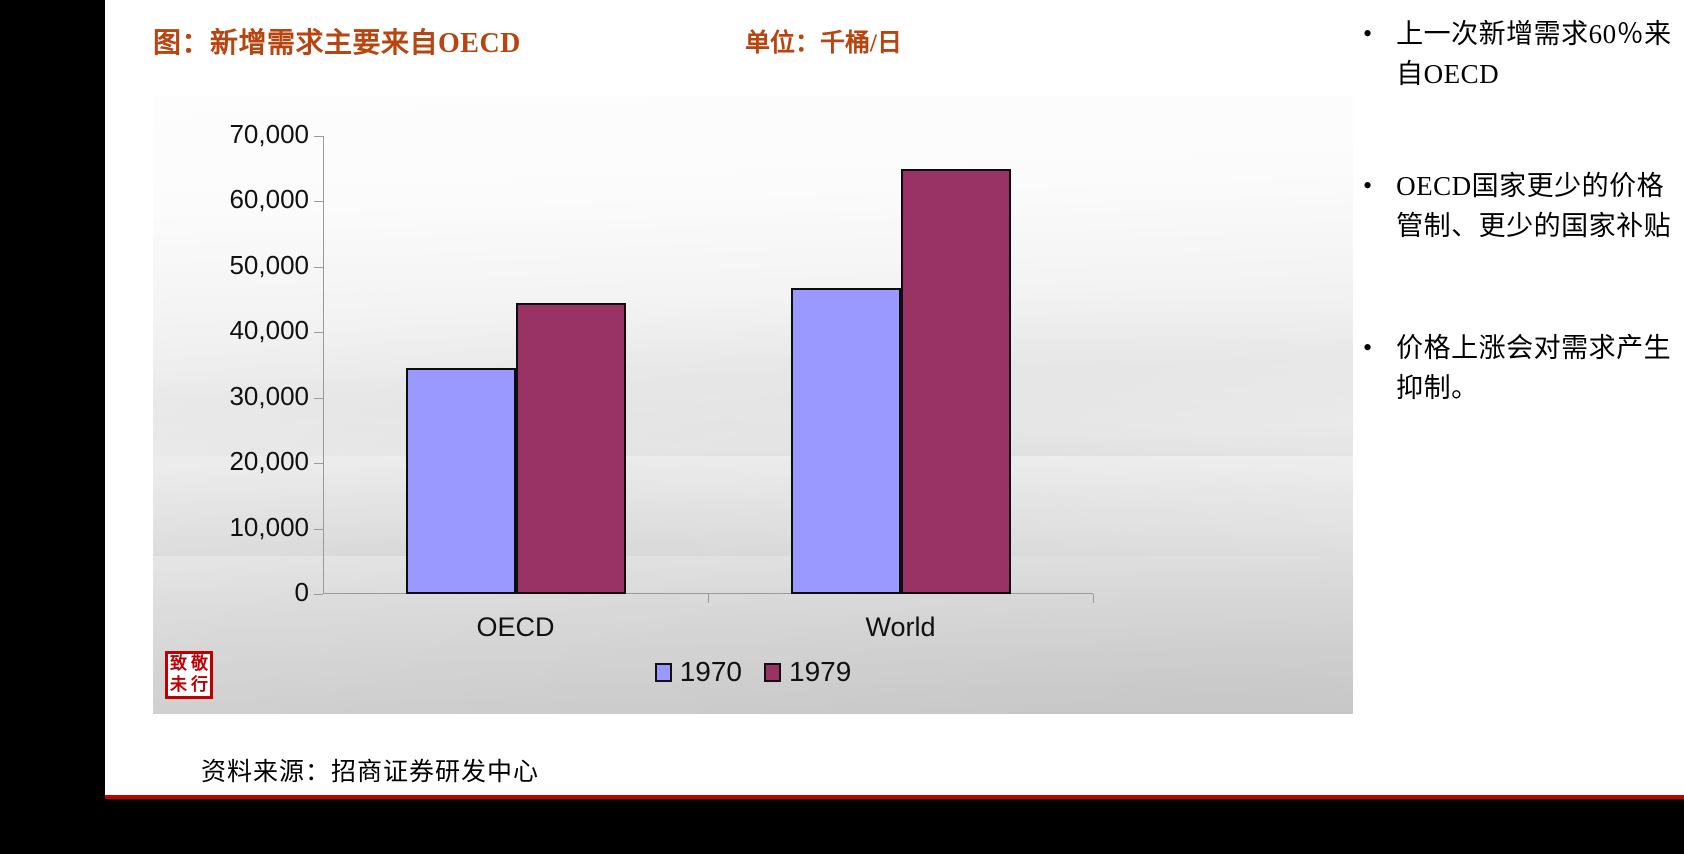 The image size is (1684, 854). I want to click on y-axis-tick-label: 50,000, so click(269, 264).